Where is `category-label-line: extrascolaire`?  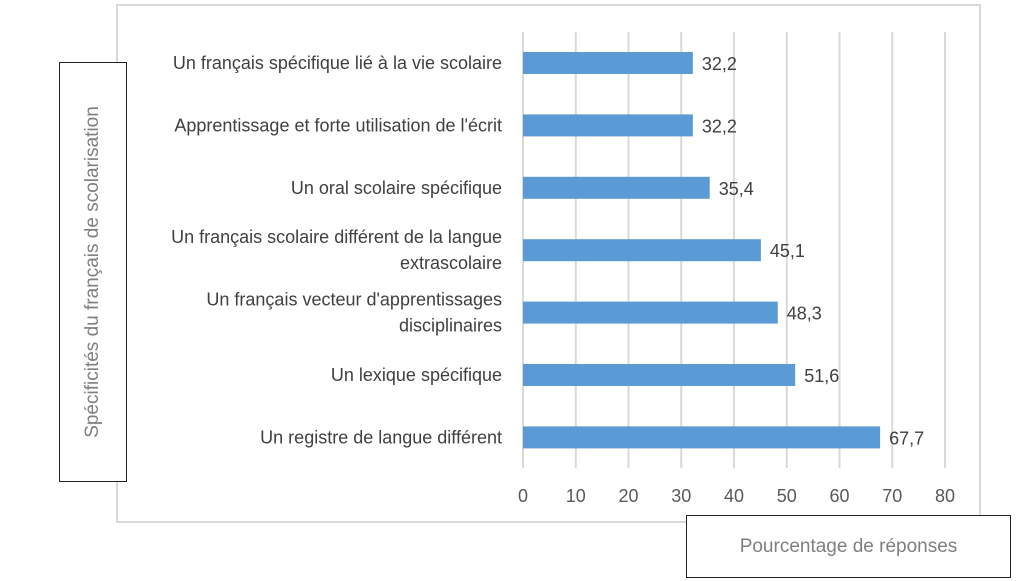
category-label-line: extrascolaire is located at coordinates (451, 263).